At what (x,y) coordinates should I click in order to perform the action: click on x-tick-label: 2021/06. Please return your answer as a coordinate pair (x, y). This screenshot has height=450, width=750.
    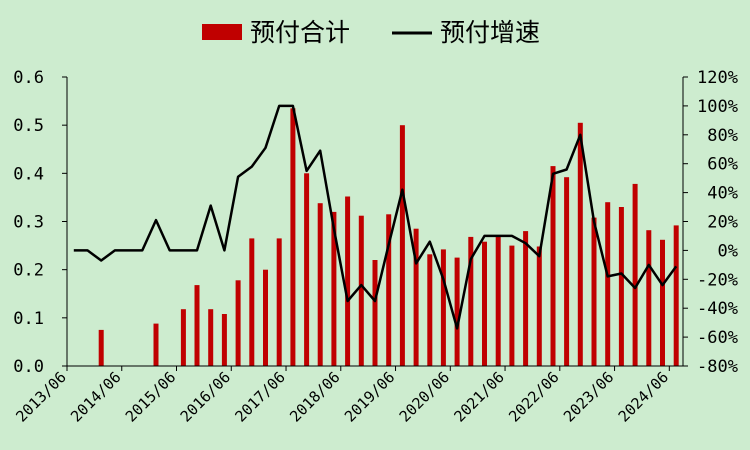
    Looking at the image, I should click on (478, 396).